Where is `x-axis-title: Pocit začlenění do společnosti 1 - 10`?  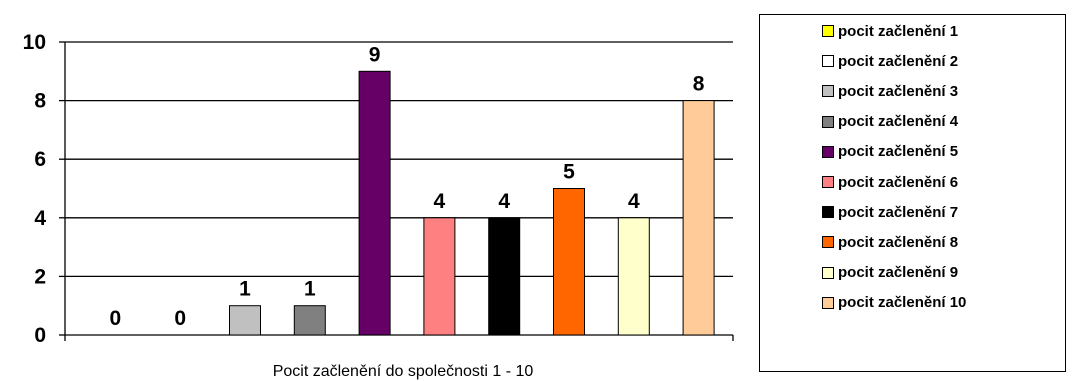 x-axis-title: Pocit začlenění do společnosti 1 - 10 is located at coordinates (403, 371).